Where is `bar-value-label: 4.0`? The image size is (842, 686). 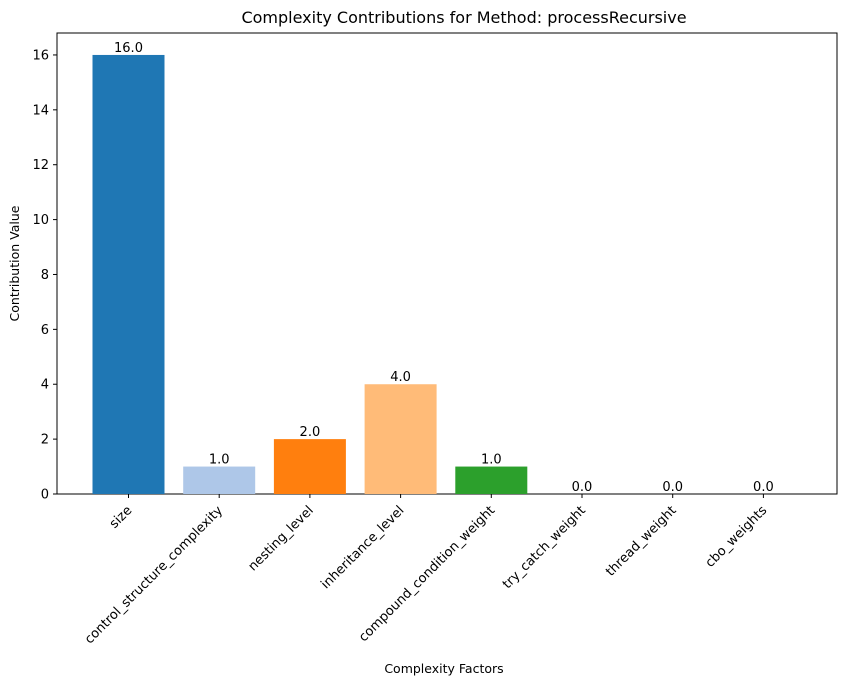 bar-value-label: 4.0 is located at coordinates (400, 377).